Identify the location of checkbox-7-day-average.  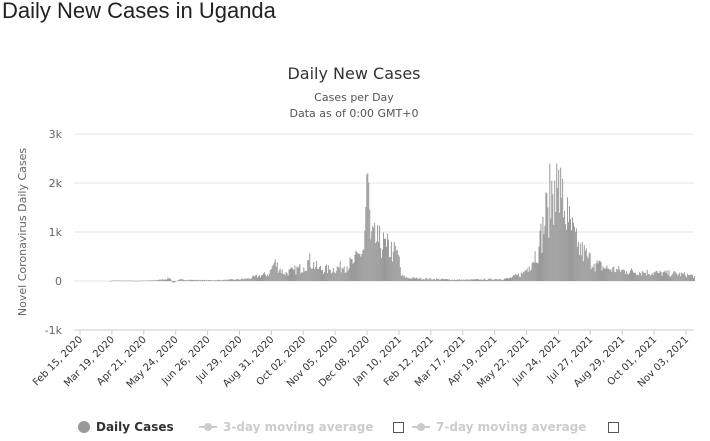
(613, 427).